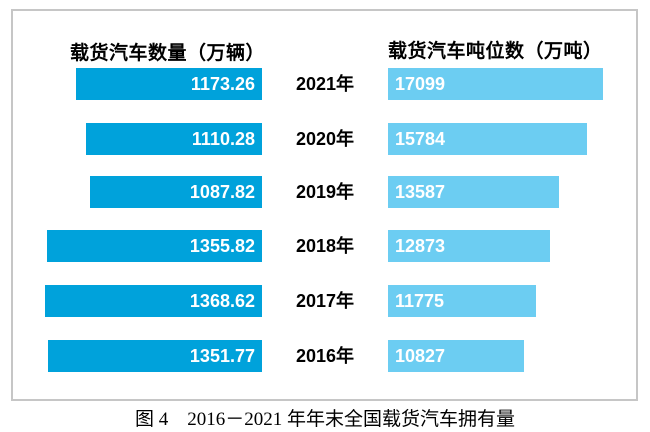 The image size is (650, 432). Describe the element at coordinates (420, 356) in the screenshot. I see `bar-value-label: 10827` at that location.